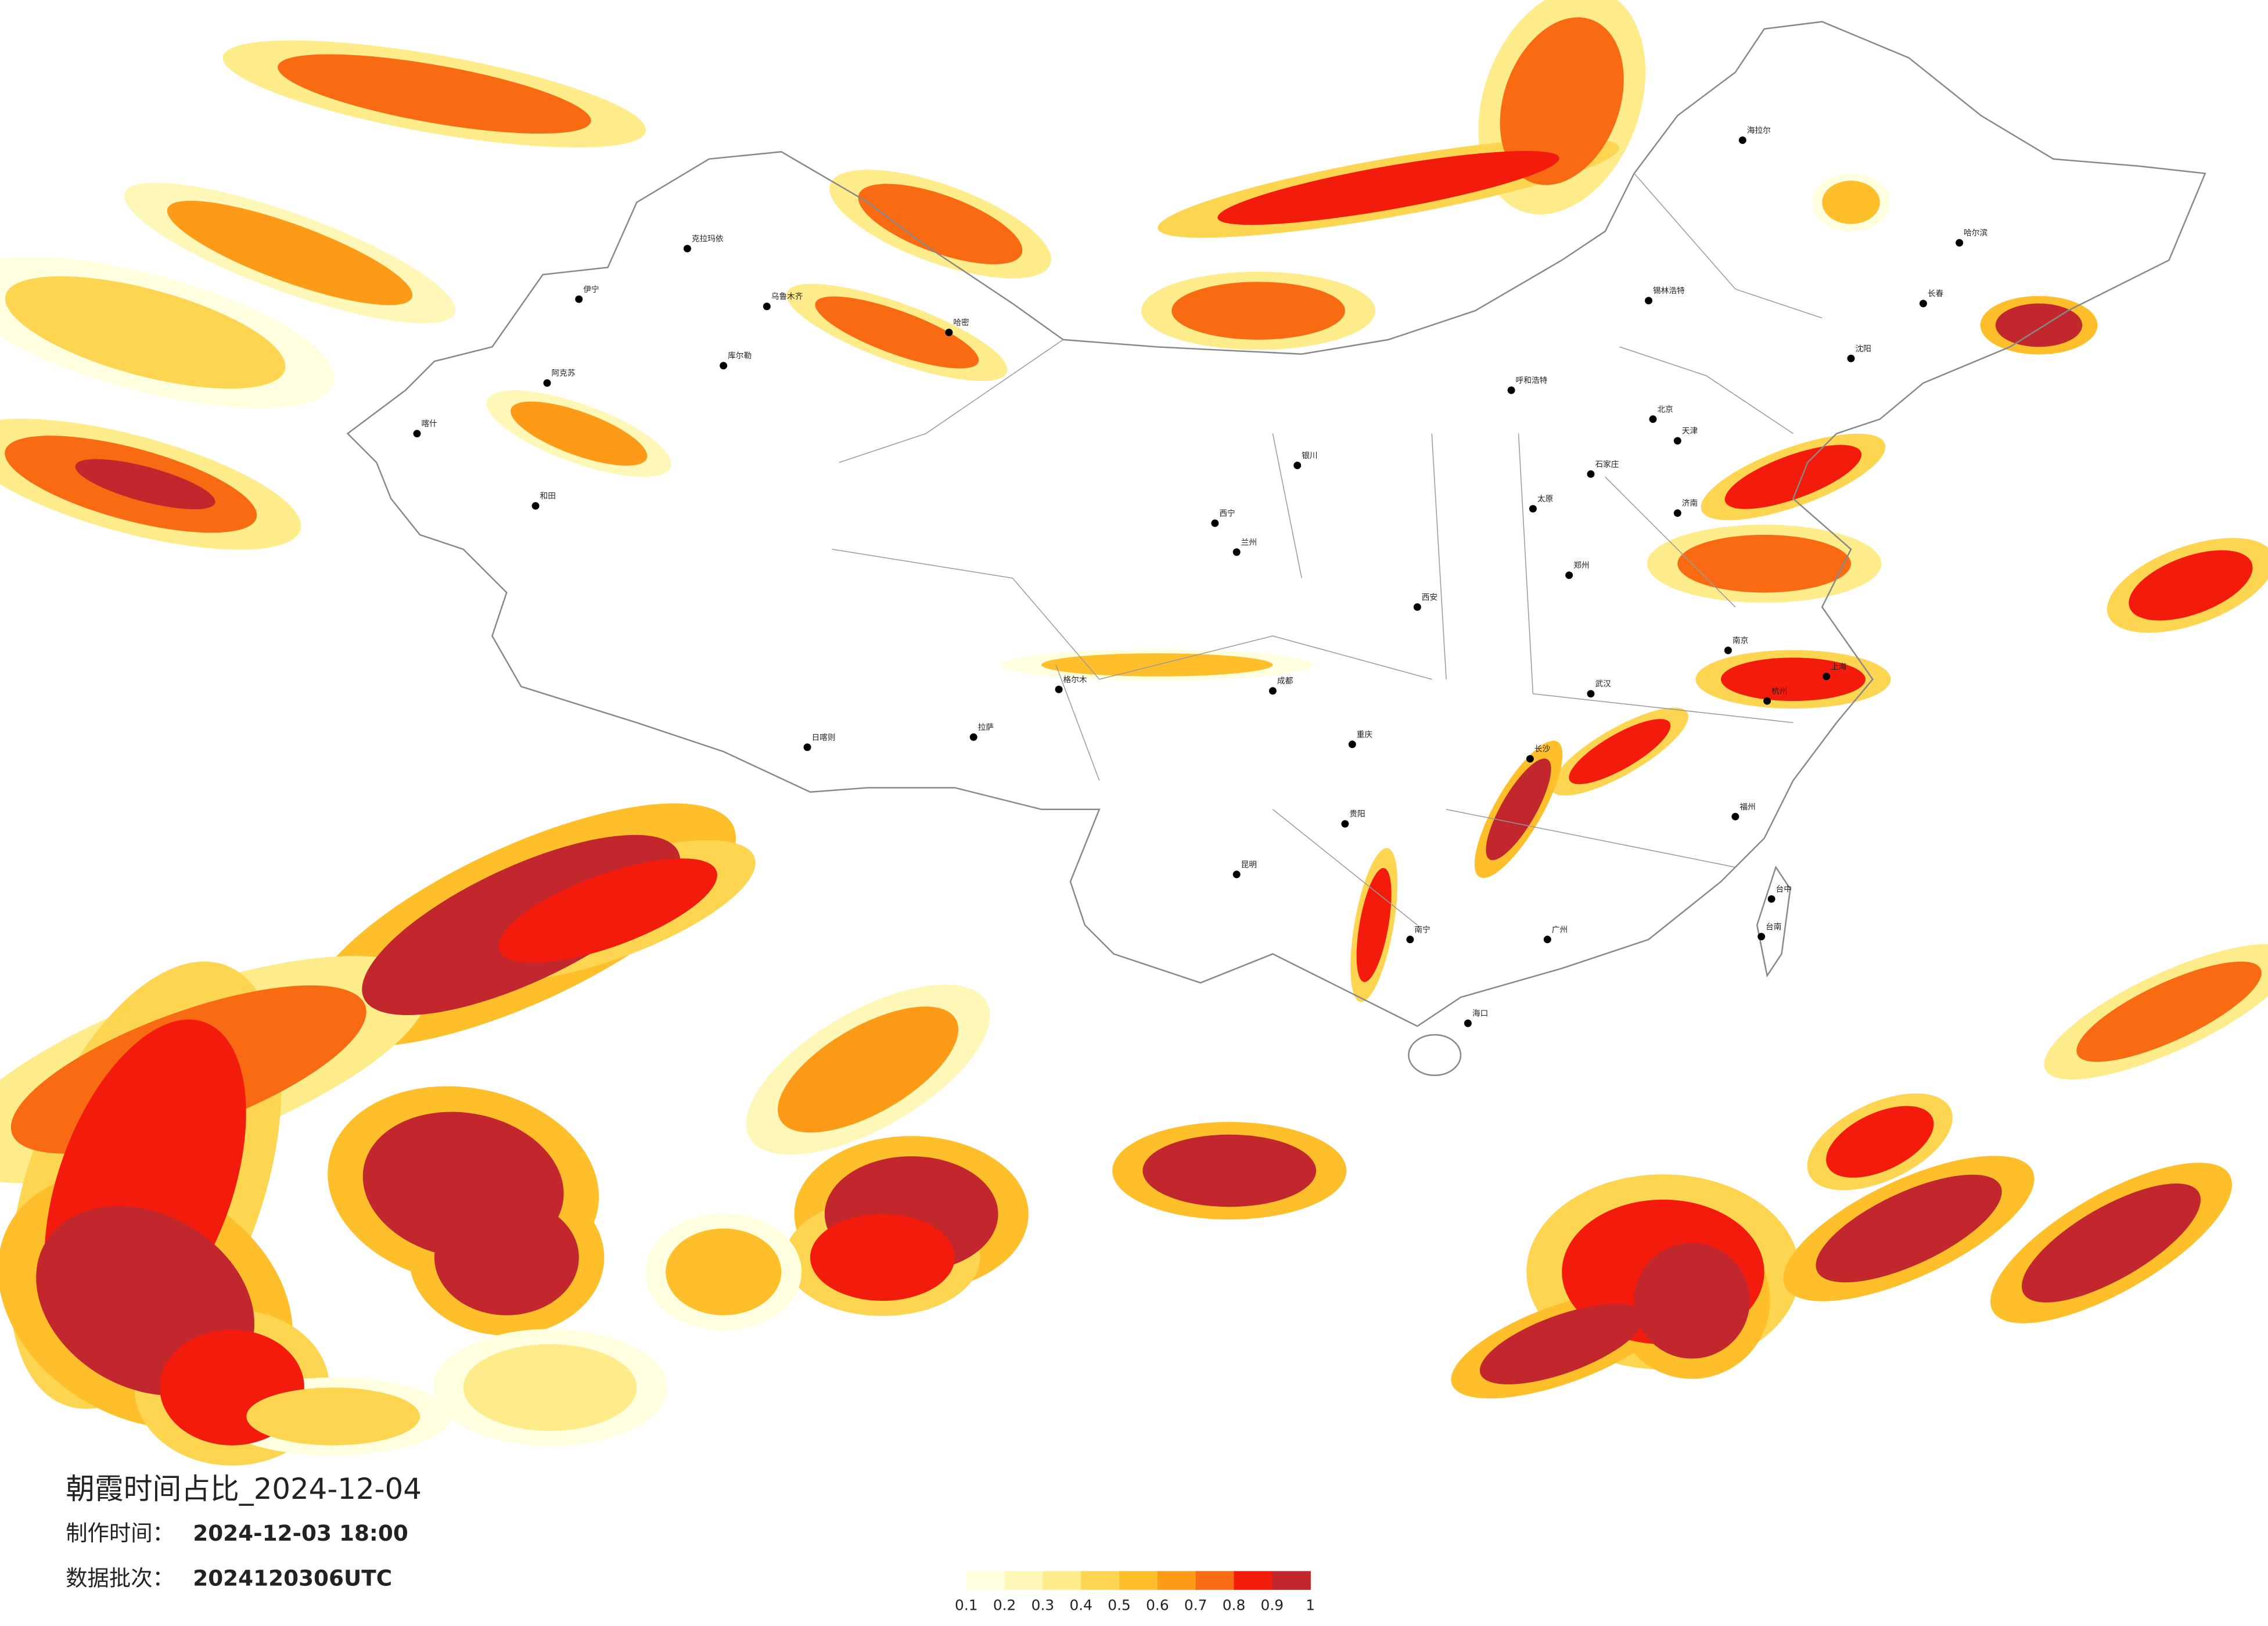  What do you see at coordinates (429, 424) in the screenshot?
I see `city-label: 喀什` at bounding box center [429, 424].